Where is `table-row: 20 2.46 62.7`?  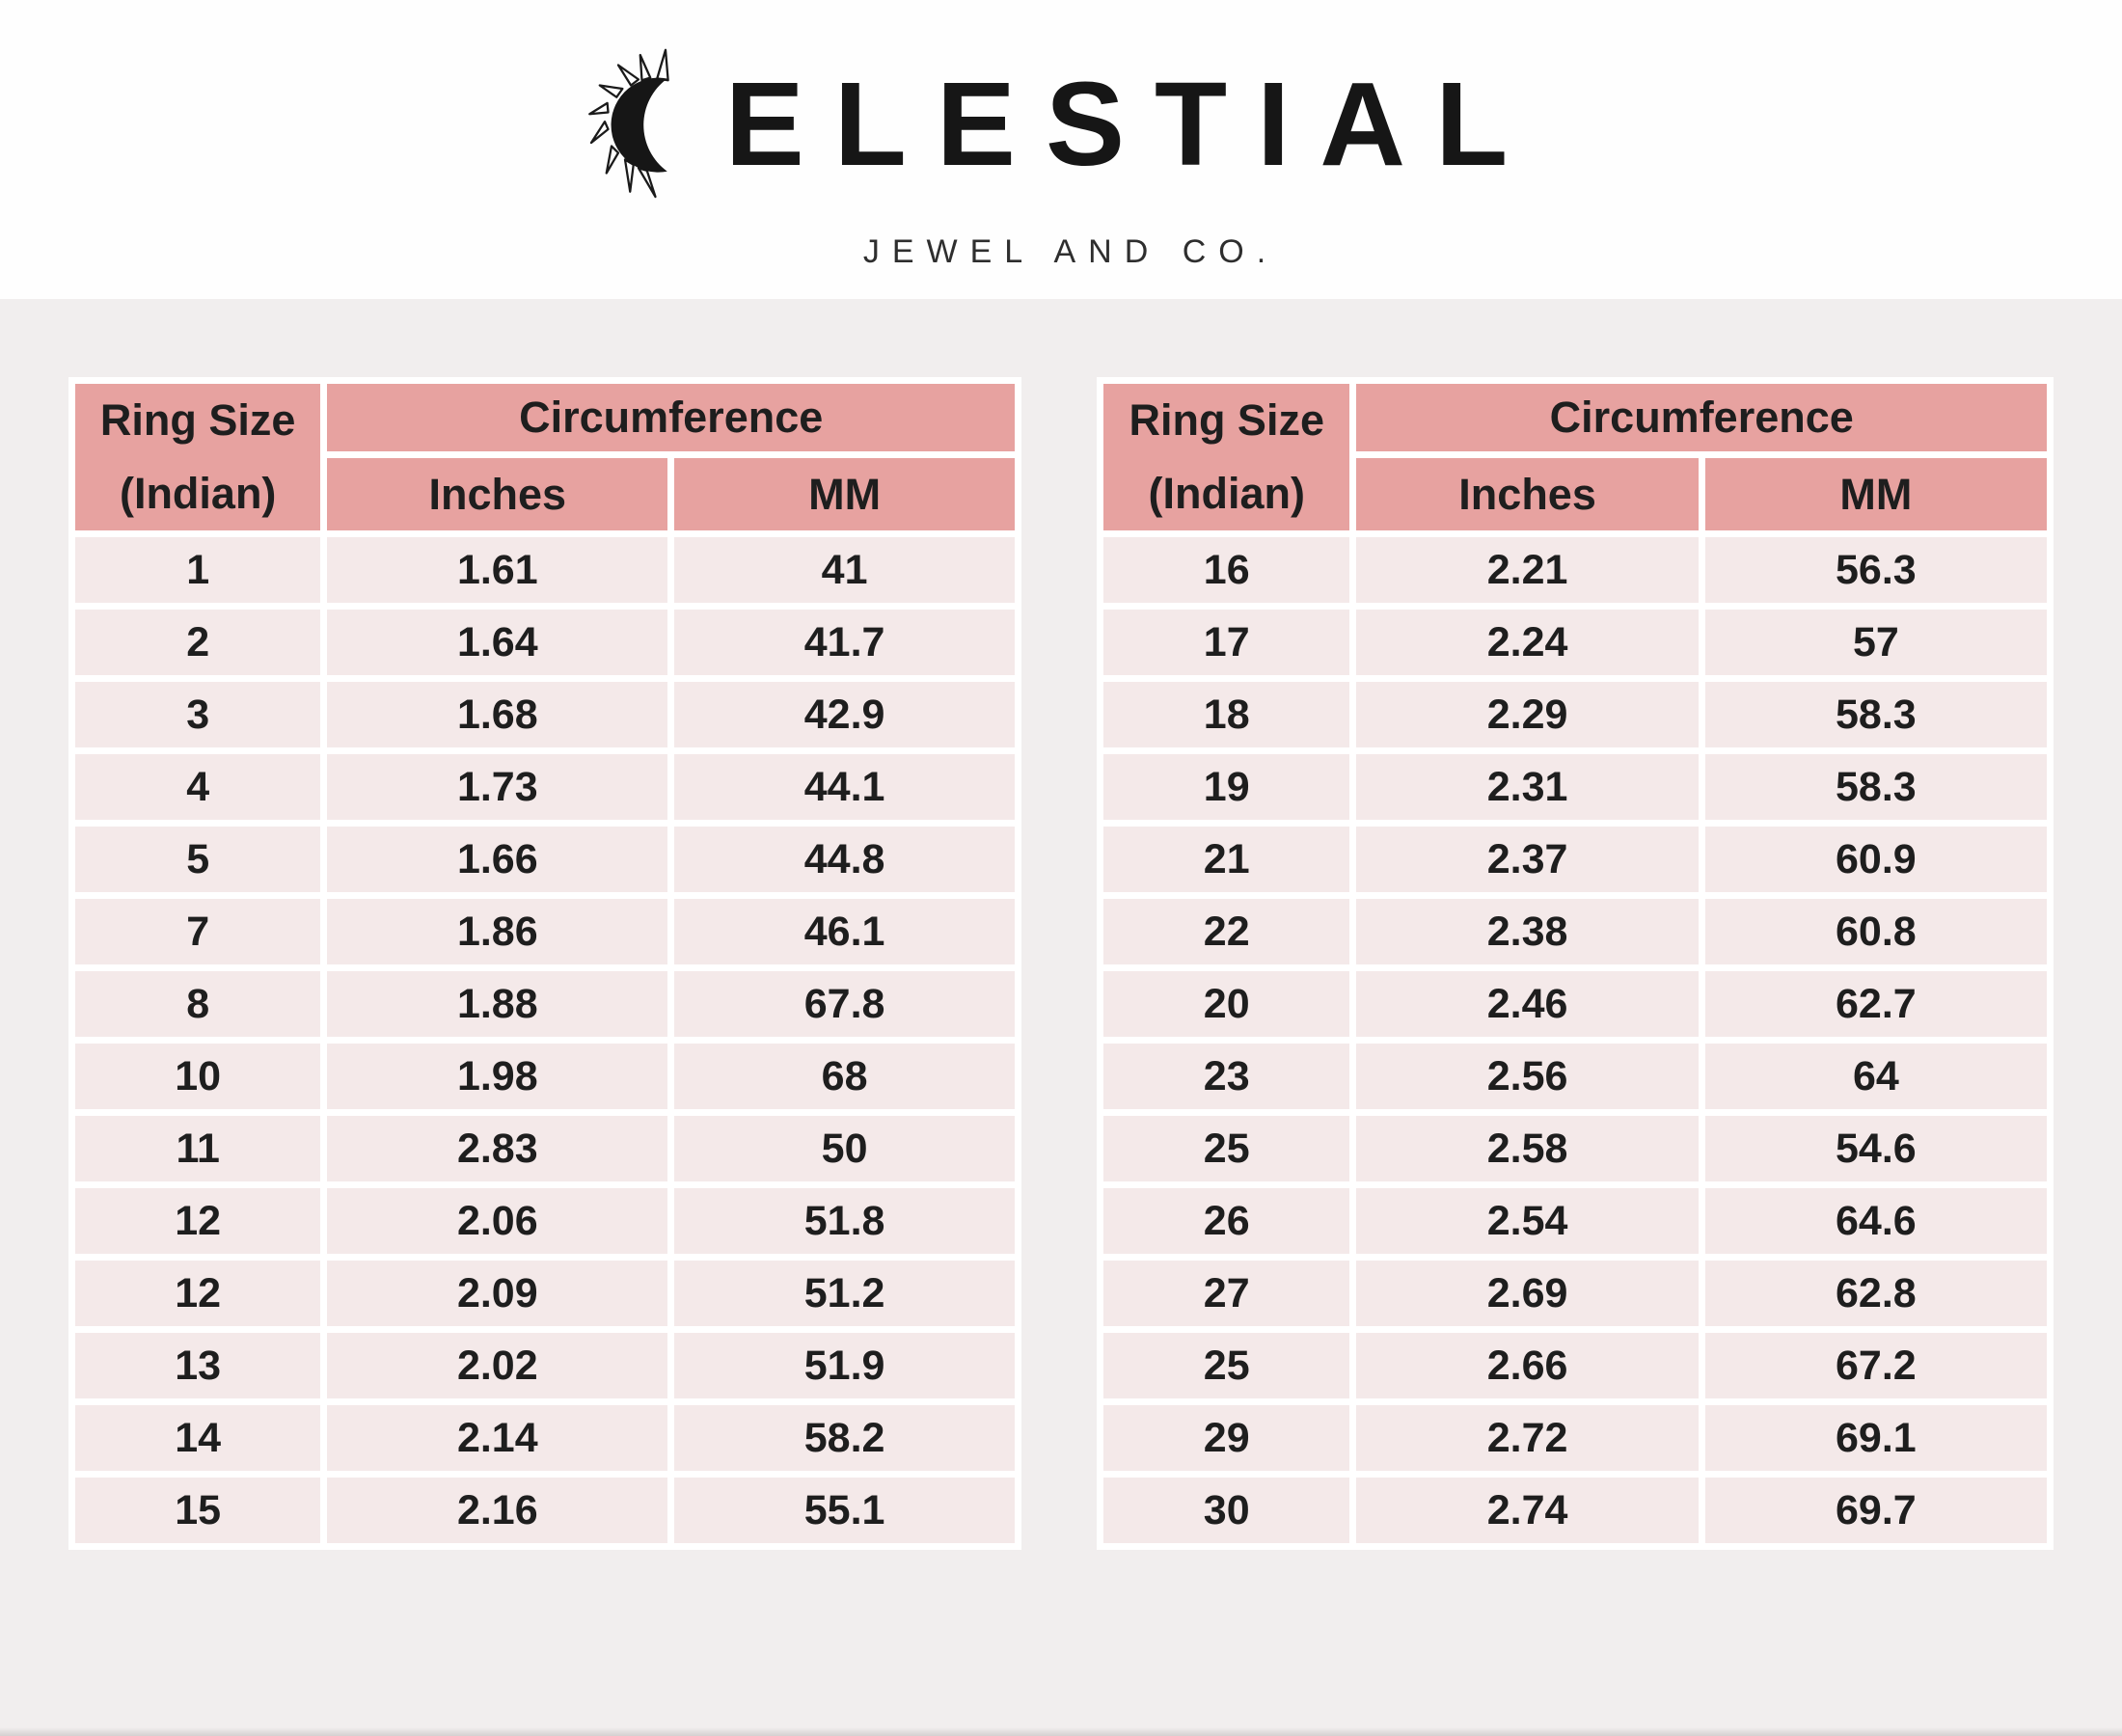 table-row: 20 2.46 62.7 is located at coordinates (1575, 1004).